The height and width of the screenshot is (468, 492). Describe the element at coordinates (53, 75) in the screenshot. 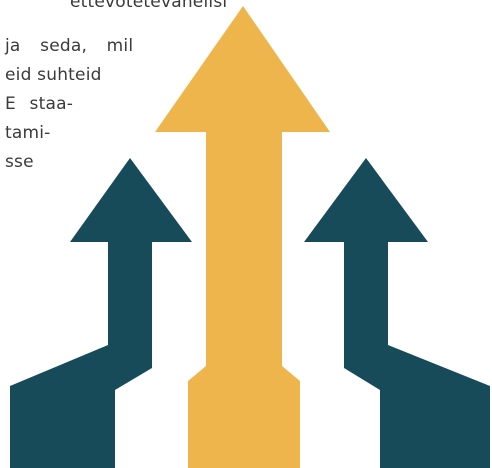

I see `text-line: eid suhteid` at that location.